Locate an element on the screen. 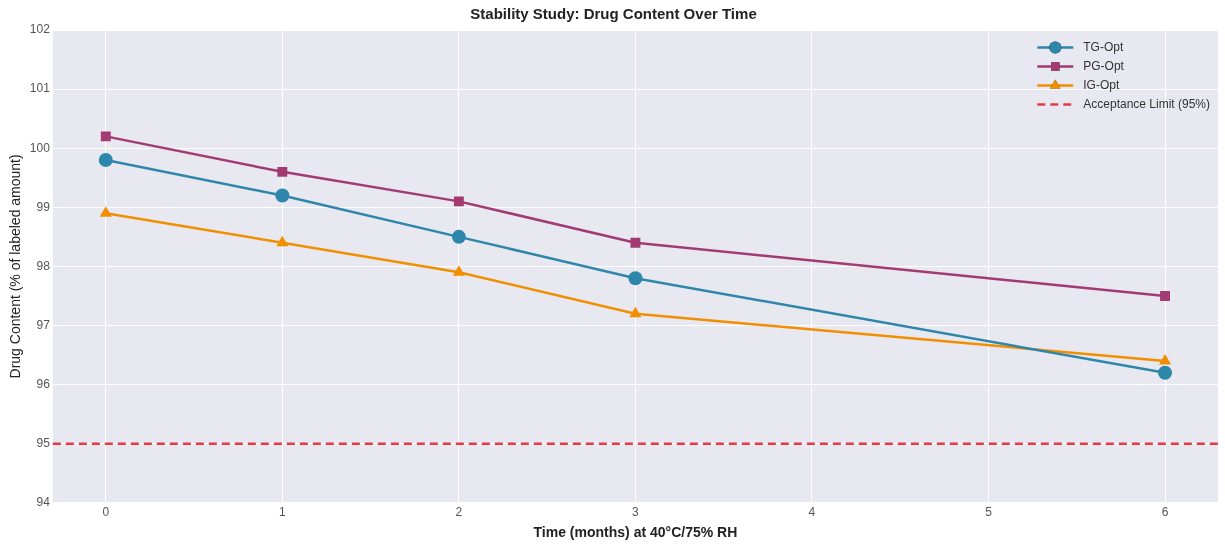 Image resolution: width=1225 pixels, height=544 pixels. y-tick-label: 100 is located at coordinates (40, 147).